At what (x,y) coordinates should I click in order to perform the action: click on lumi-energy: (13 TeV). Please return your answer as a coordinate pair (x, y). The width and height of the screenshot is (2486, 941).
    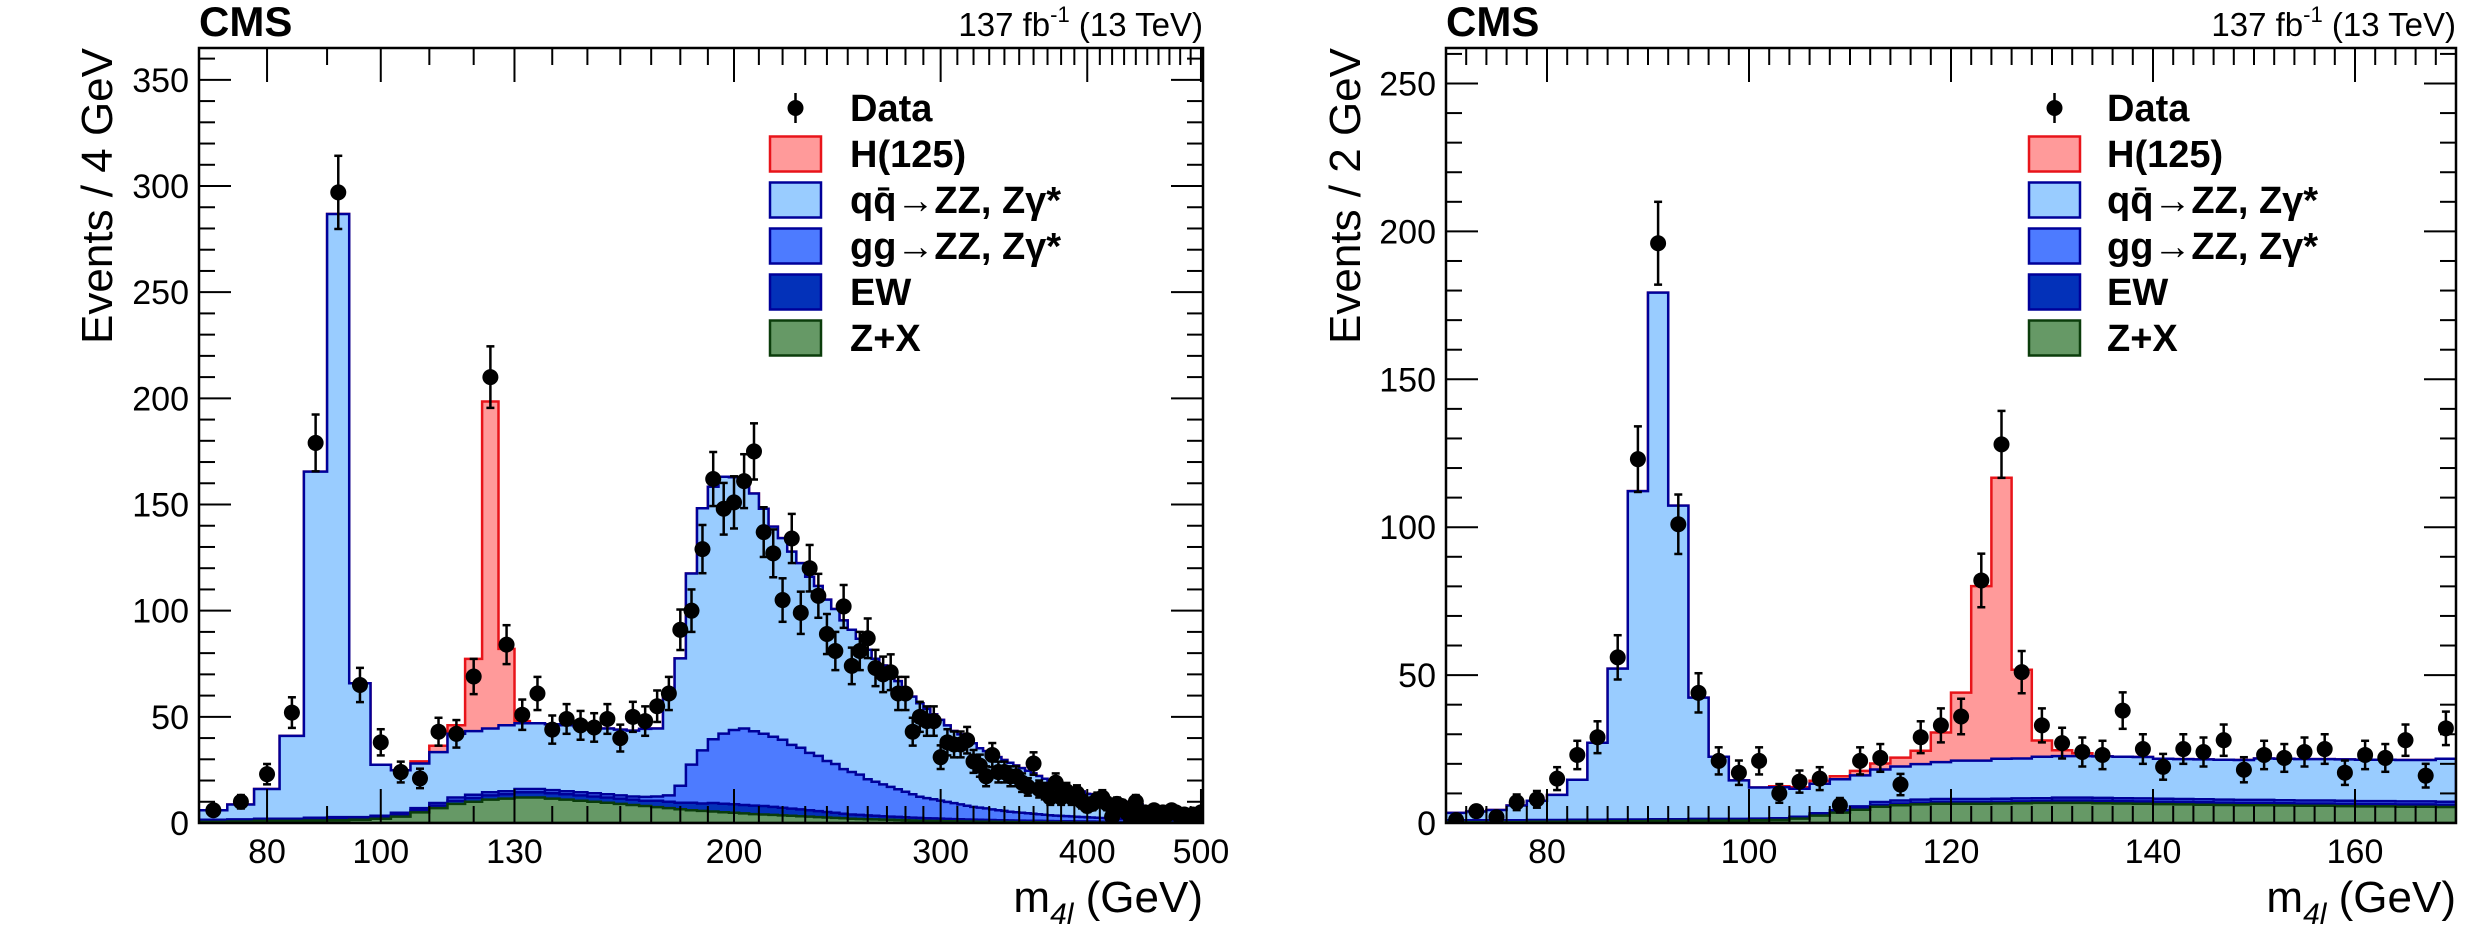
    Looking at the image, I should click on (2389, 24).